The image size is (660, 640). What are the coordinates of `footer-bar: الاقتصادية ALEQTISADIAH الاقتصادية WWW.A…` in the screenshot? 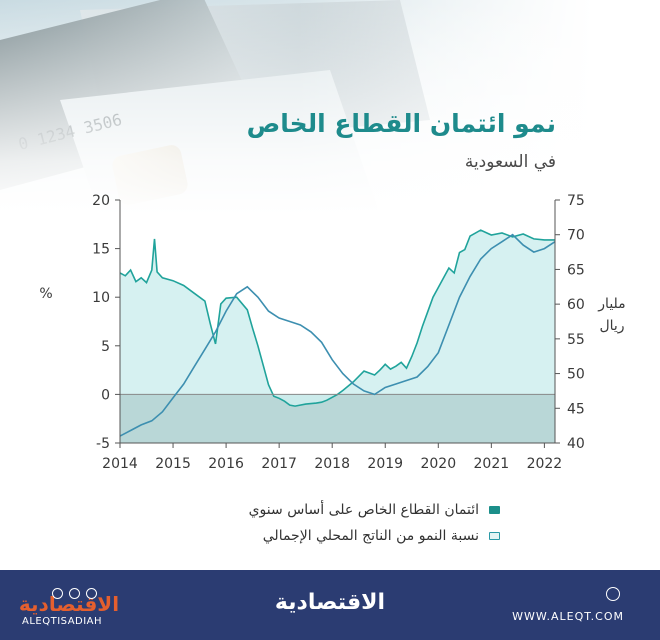 It's located at (330, 605).